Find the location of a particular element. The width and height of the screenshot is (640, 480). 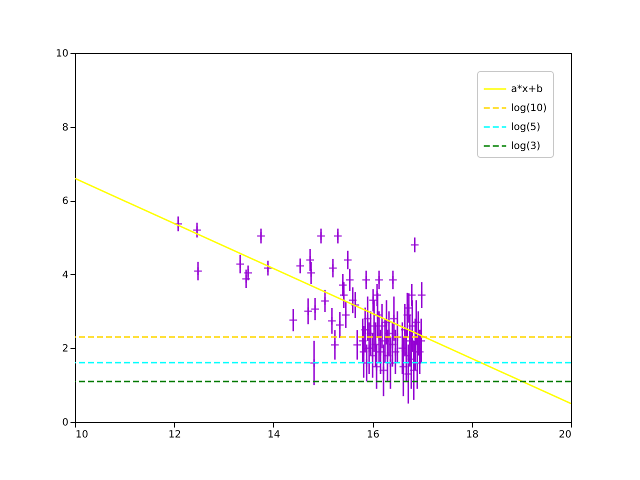

x-tick-label: 18 is located at coordinates (472, 435).